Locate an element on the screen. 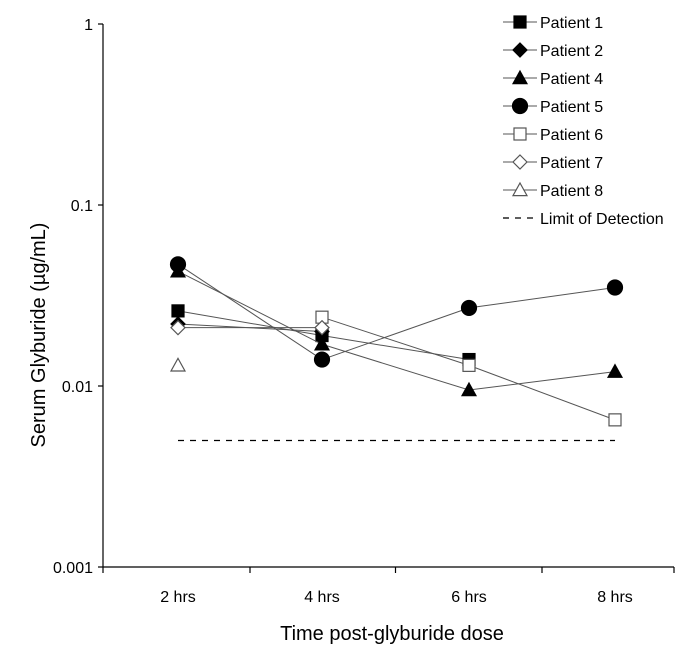  legend-label: Patient 4 is located at coordinates (571, 79).